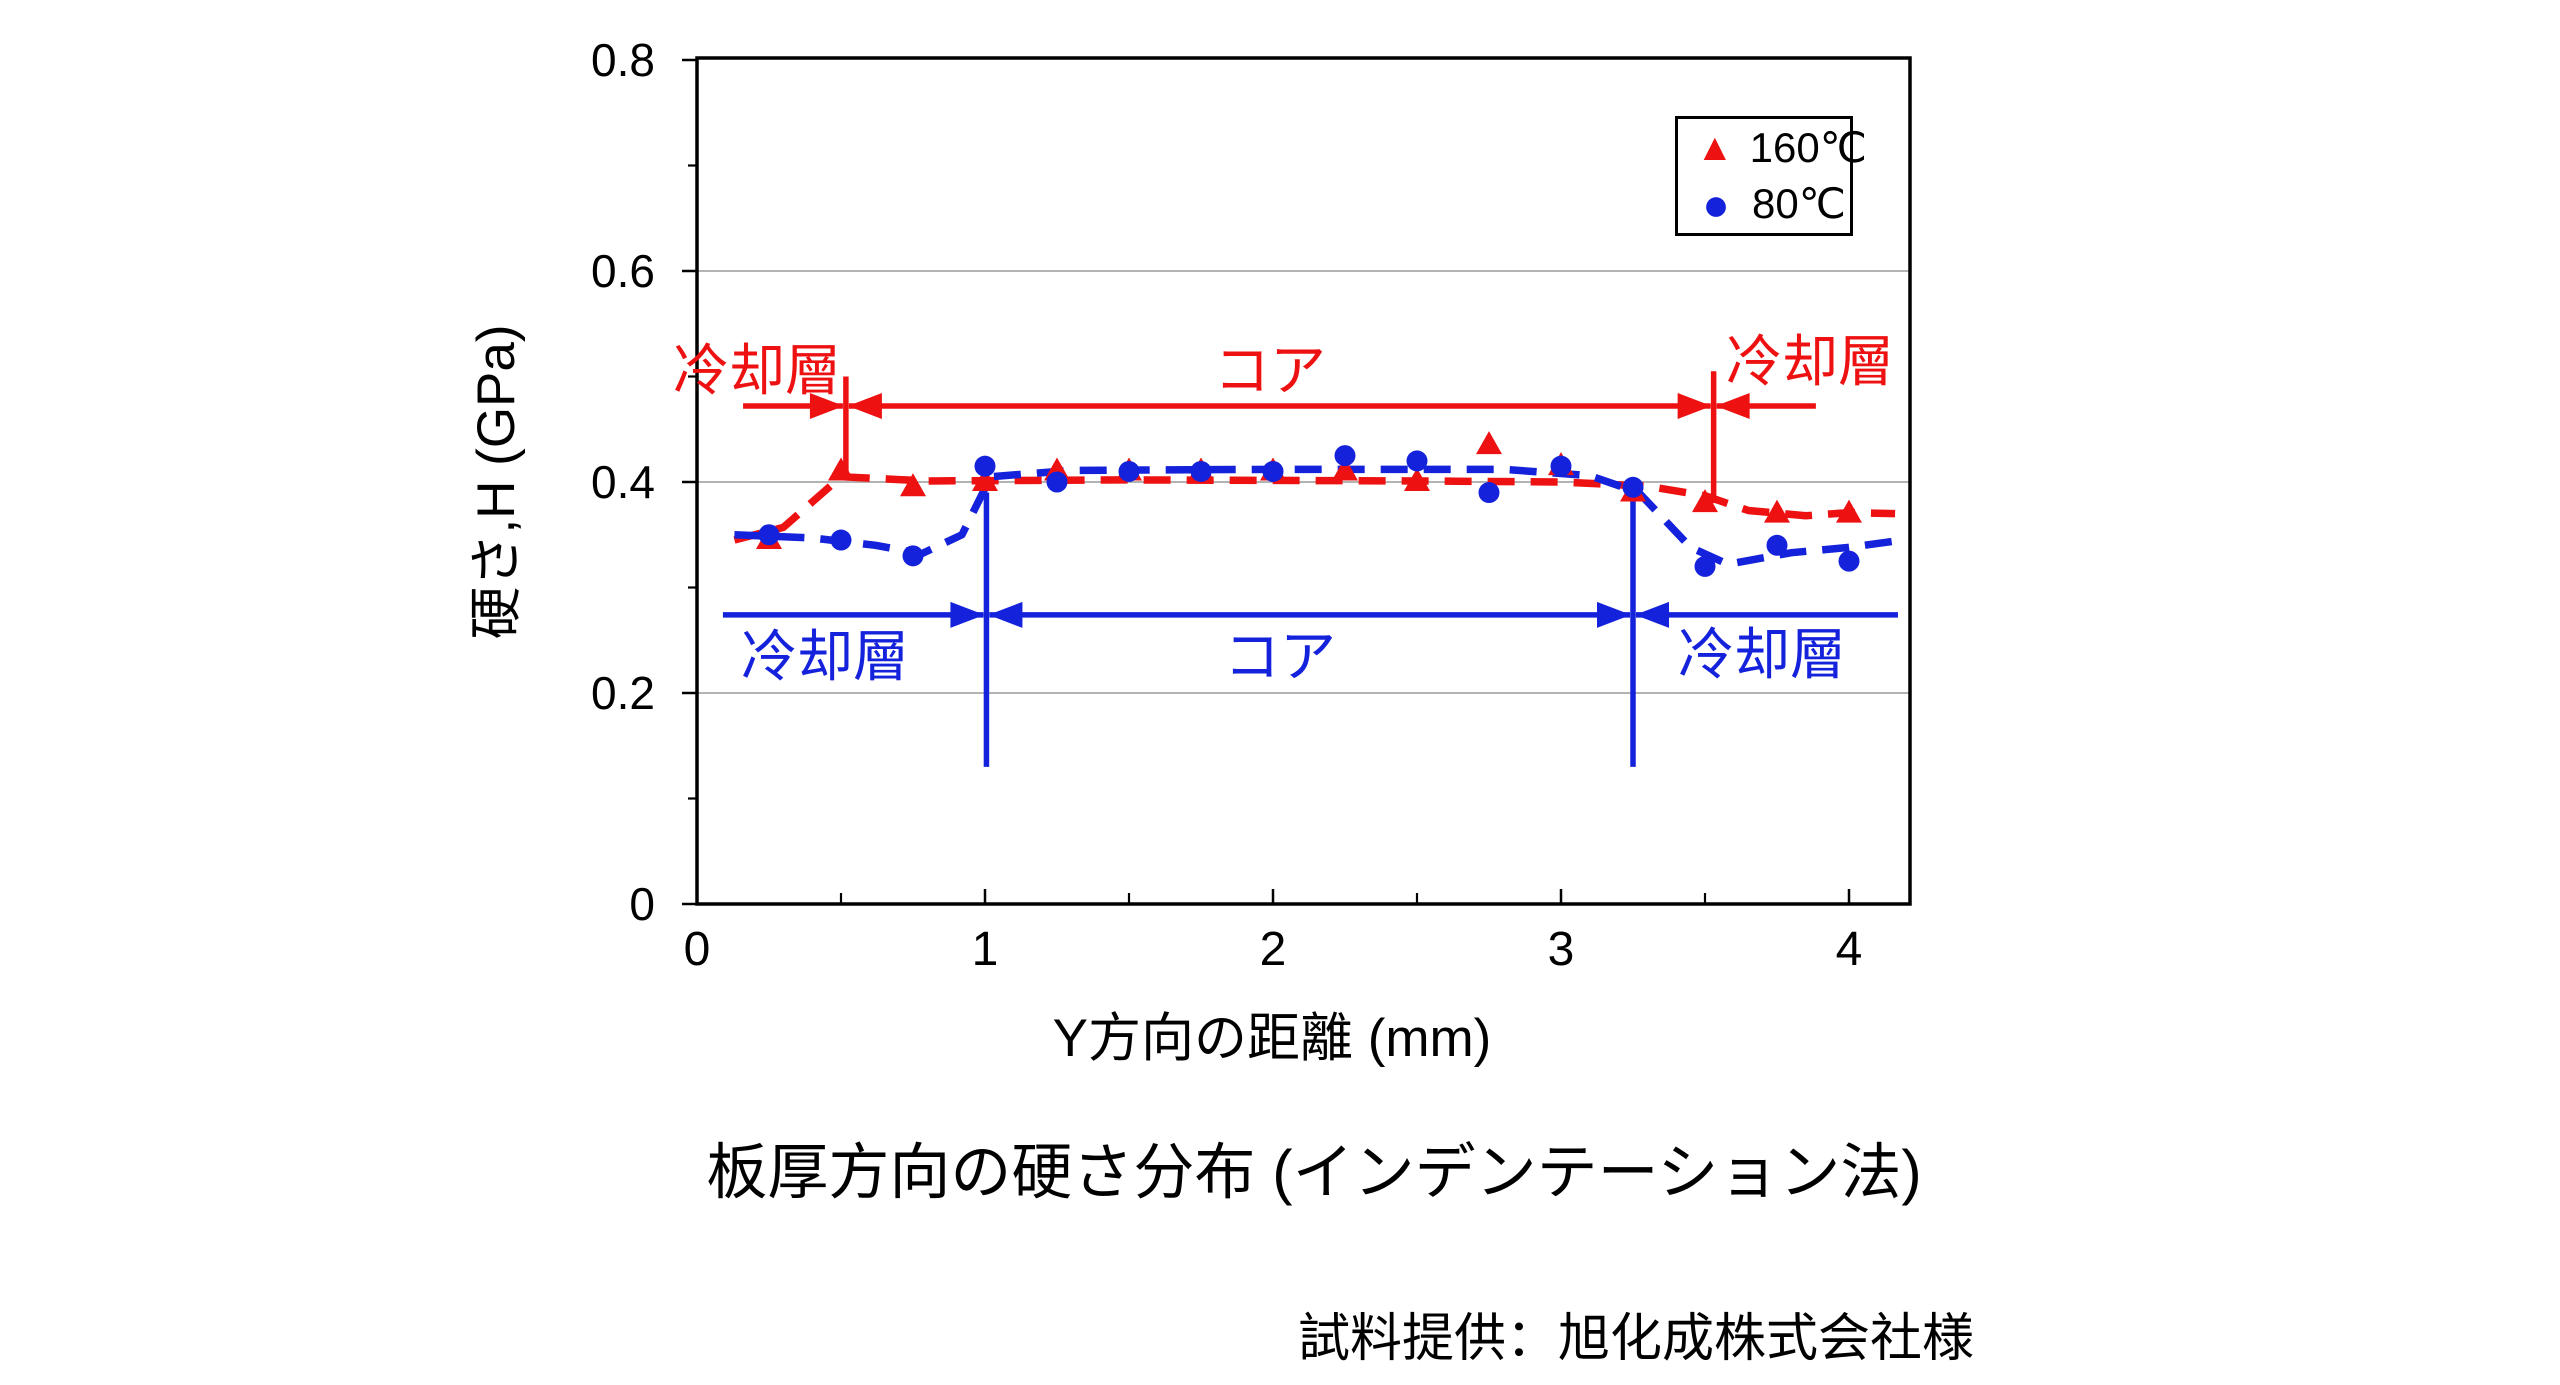 Image resolution: width=2560 pixels, height=1385 pixels. I want to click on y-tick-label-0.6: 0.6, so click(623, 271).